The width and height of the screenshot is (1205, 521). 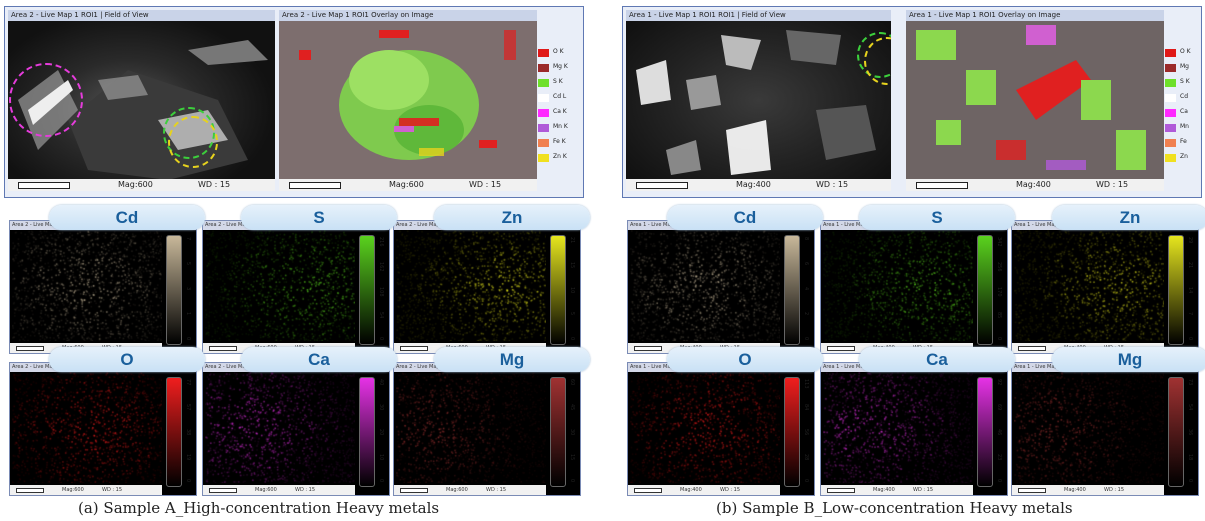 I want to click on tick-label: 3, so click(x=188, y=289).